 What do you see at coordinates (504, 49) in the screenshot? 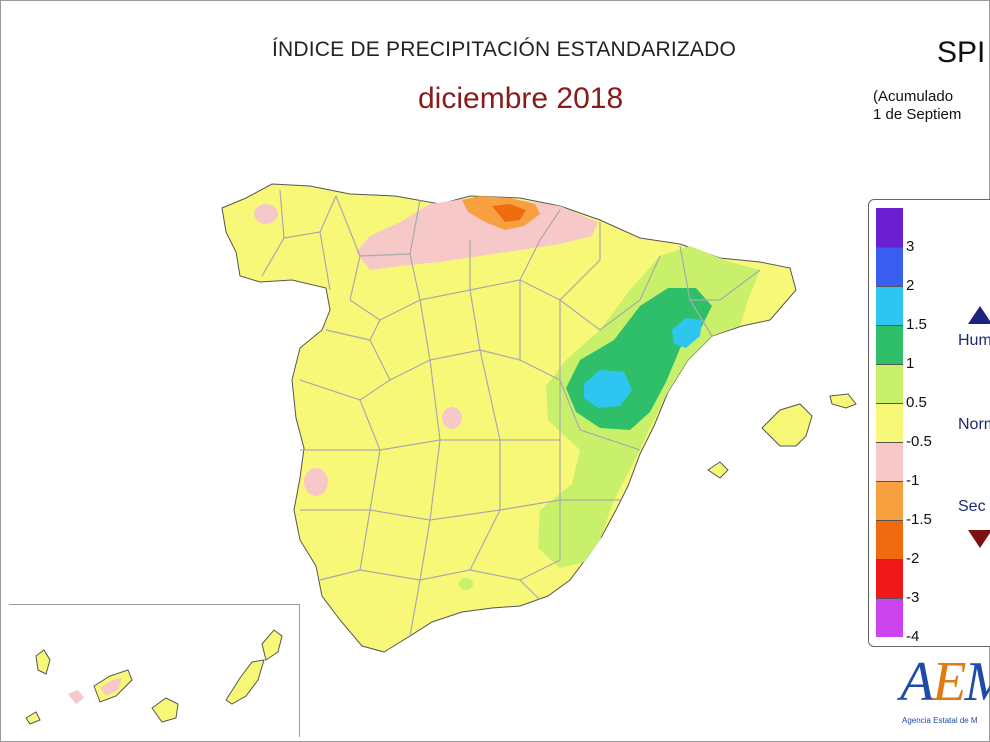
I see `map-title: ÍNDICE DE PRECIPITACIÓN ESTANDARIZADO` at bounding box center [504, 49].